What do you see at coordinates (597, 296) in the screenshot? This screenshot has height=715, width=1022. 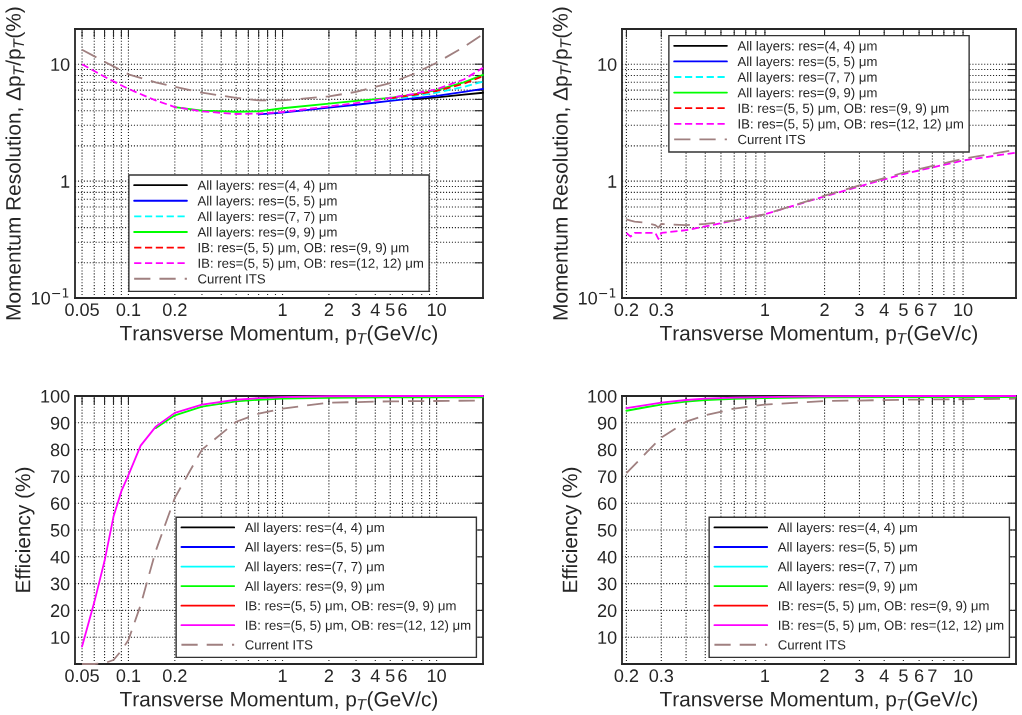 I see `y-tick-label: 10$^{−1}$` at bounding box center [597, 296].